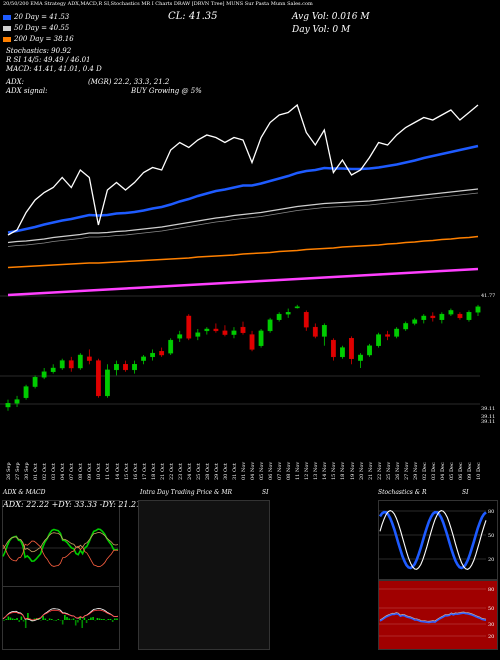  What do you see at coordinates (72, 504) in the screenshot?
I see `adx-panel-values: ADX: 22.22 +DY: 33.33 -DY: 21.21` at bounding box center [72, 504].